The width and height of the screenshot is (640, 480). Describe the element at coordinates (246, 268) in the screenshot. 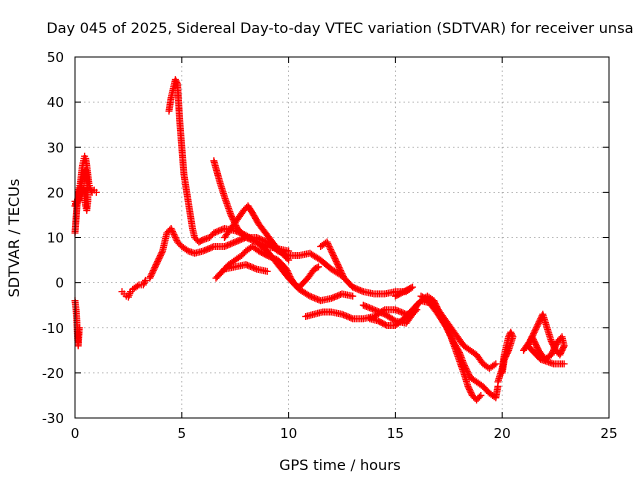

I see `series-pass-8h-mid` at that location.